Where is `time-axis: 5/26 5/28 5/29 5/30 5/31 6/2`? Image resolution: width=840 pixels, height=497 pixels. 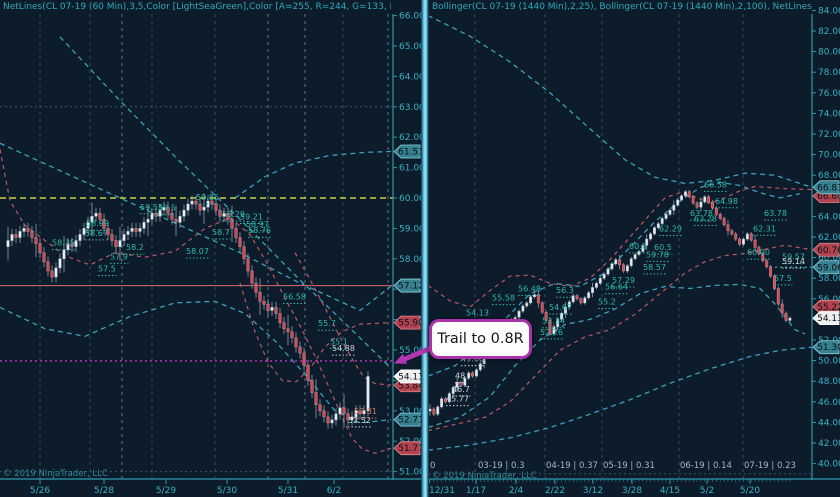 time-axis: 5/26 5/28 5/29 5/30 5/31 6/2 is located at coordinates (210, 487).